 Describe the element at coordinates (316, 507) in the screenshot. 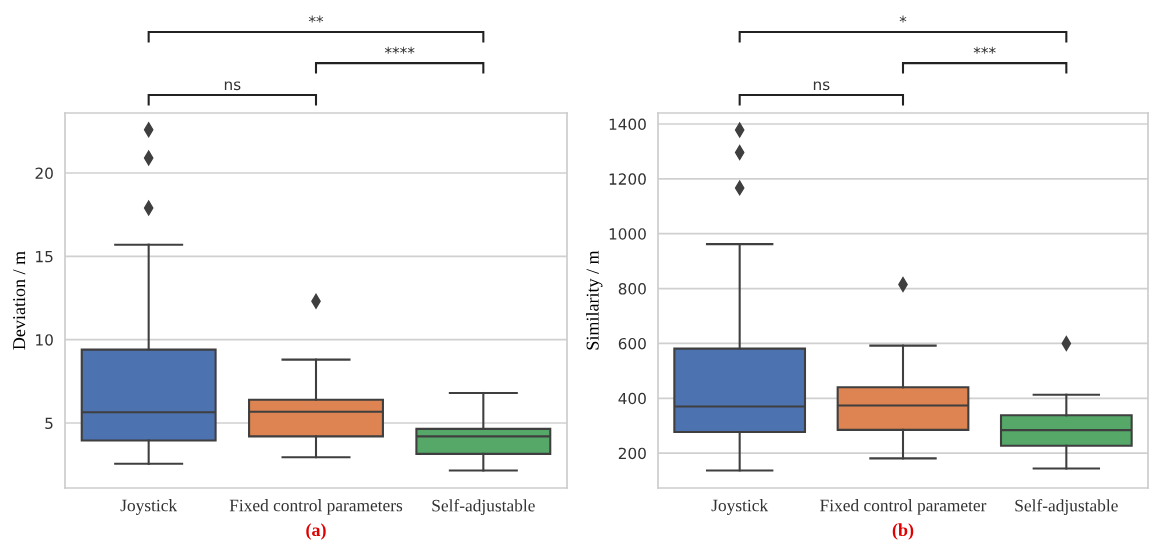

I see `x-tick-label: Fixed control parameters` at that location.